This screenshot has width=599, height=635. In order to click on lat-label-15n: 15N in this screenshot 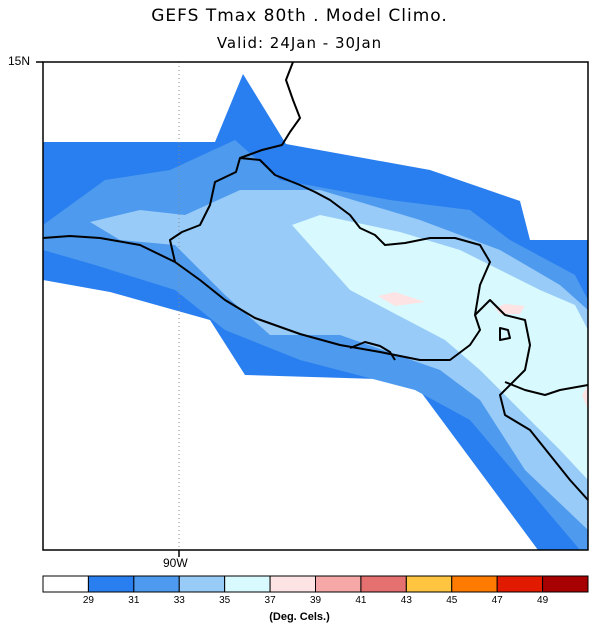, I will do `click(19, 61)`.